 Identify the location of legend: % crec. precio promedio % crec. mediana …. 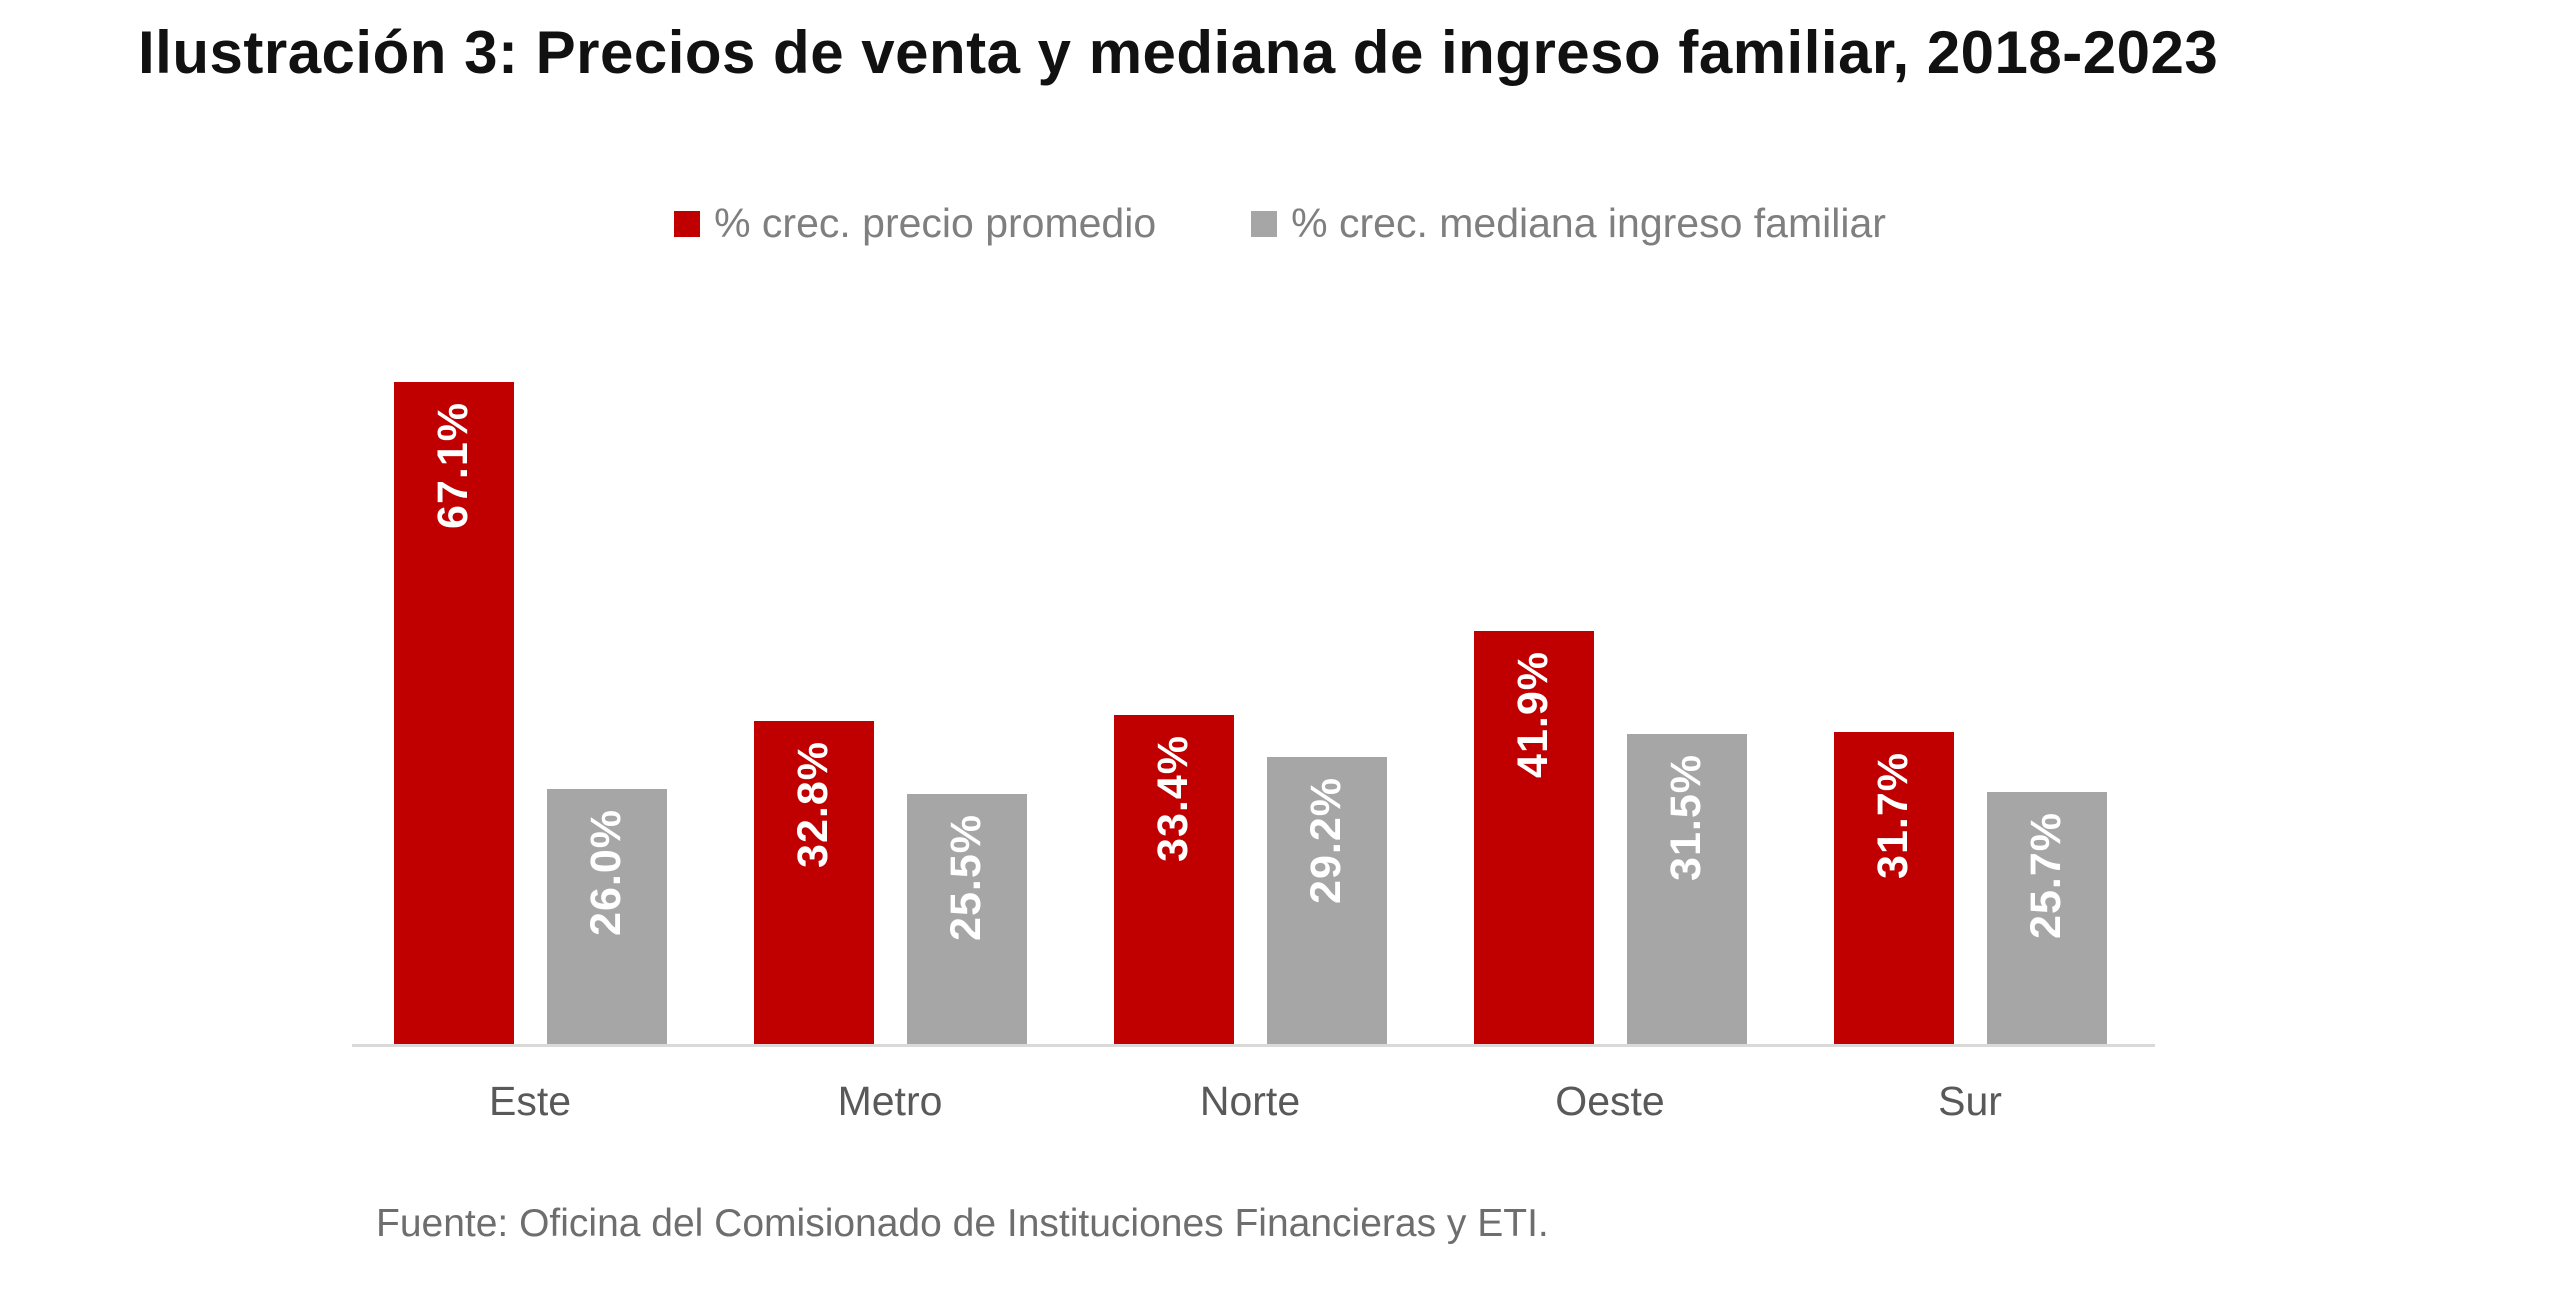
(1280, 223).